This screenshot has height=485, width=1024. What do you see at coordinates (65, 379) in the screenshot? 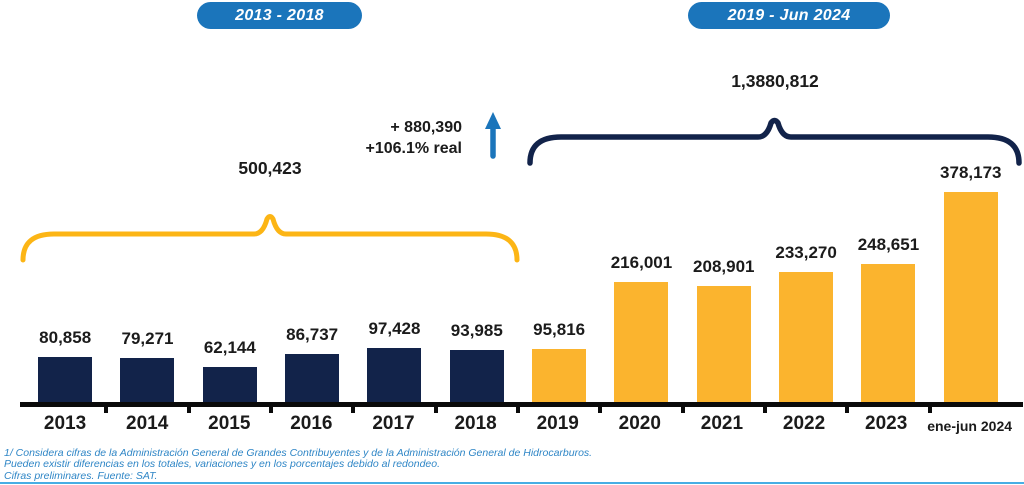
I see `bar-2013` at bounding box center [65, 379].